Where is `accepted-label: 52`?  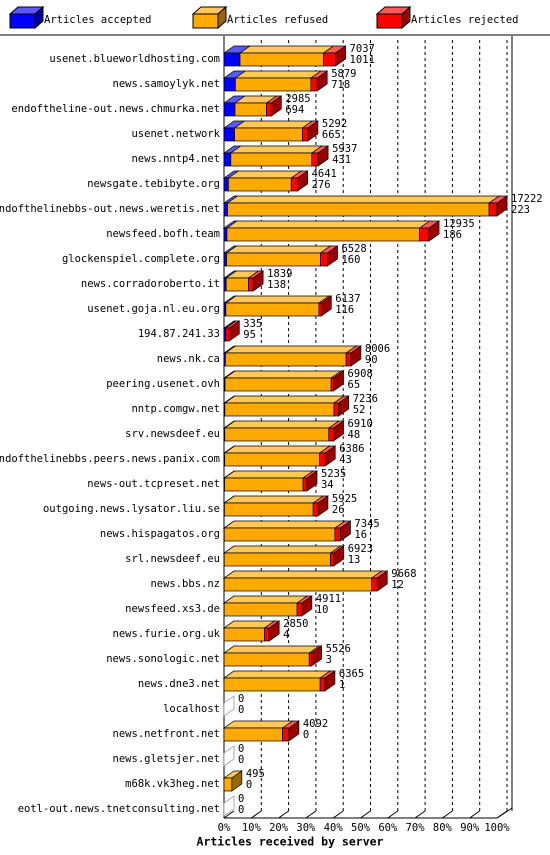 accepted-label: 52 is located at coordinates (359, 410).